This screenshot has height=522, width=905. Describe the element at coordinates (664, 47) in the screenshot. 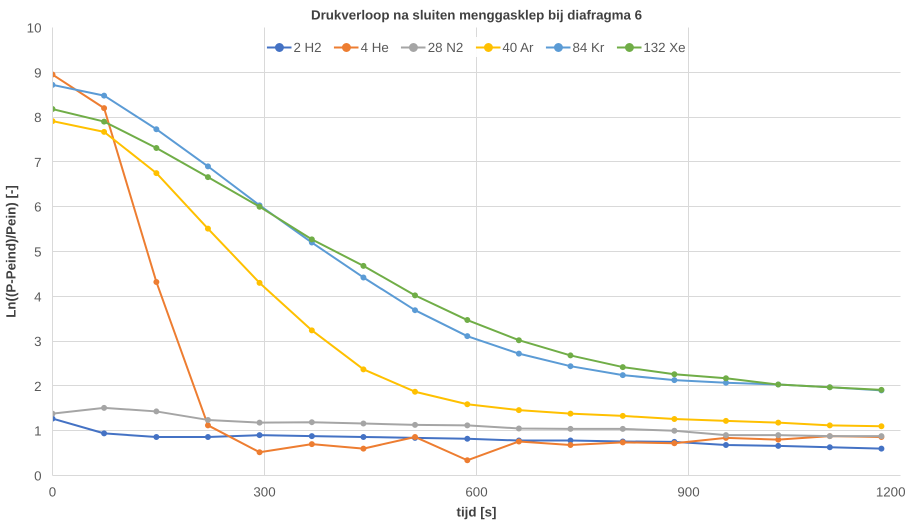

I see `legend-label: 132 Xe` at that location.